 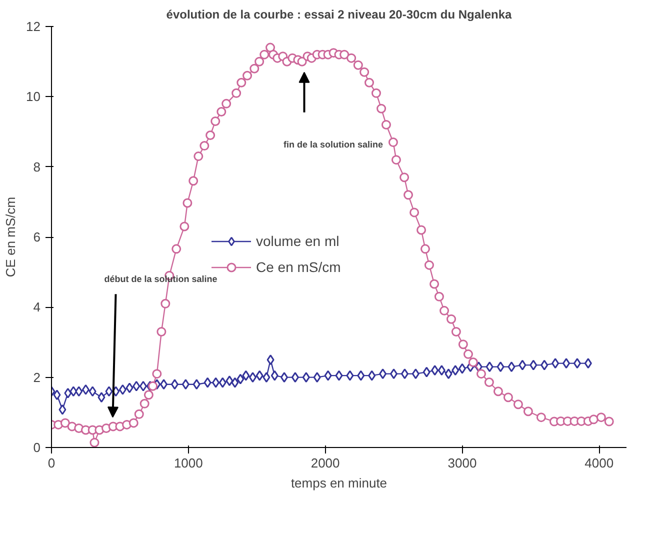 What do you see at coordinates (52, 463) in the screenshot?
I see `x-tick-label: 0` at bounding box center [52, 463].